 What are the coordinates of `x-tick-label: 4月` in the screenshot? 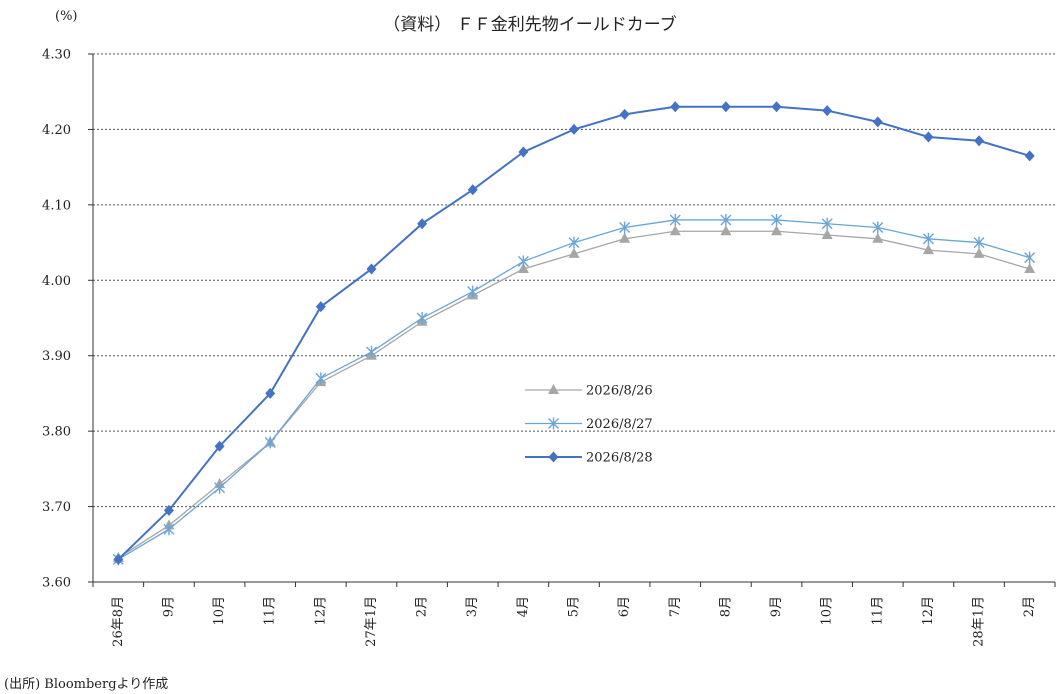 It's located at (523, 606).